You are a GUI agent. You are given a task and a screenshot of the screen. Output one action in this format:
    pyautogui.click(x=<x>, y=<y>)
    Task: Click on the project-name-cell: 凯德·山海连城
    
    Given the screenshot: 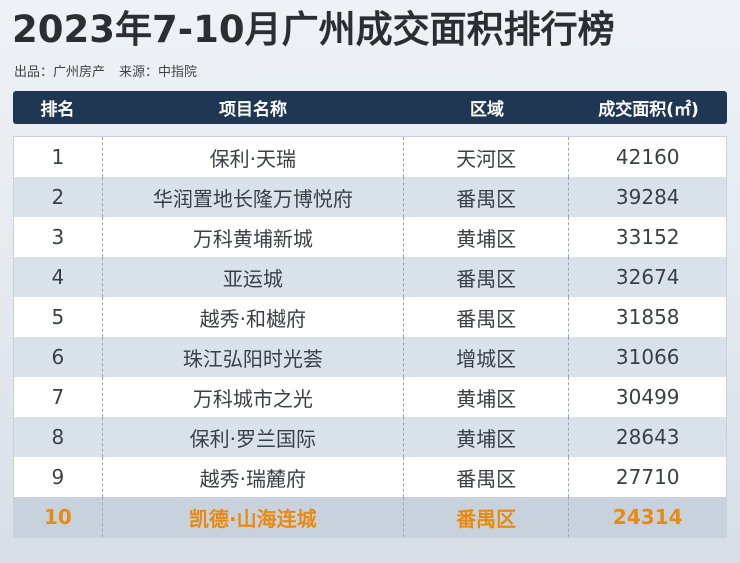 What is the action you would take?
    pyautogui.click(x=253, y=517)
    